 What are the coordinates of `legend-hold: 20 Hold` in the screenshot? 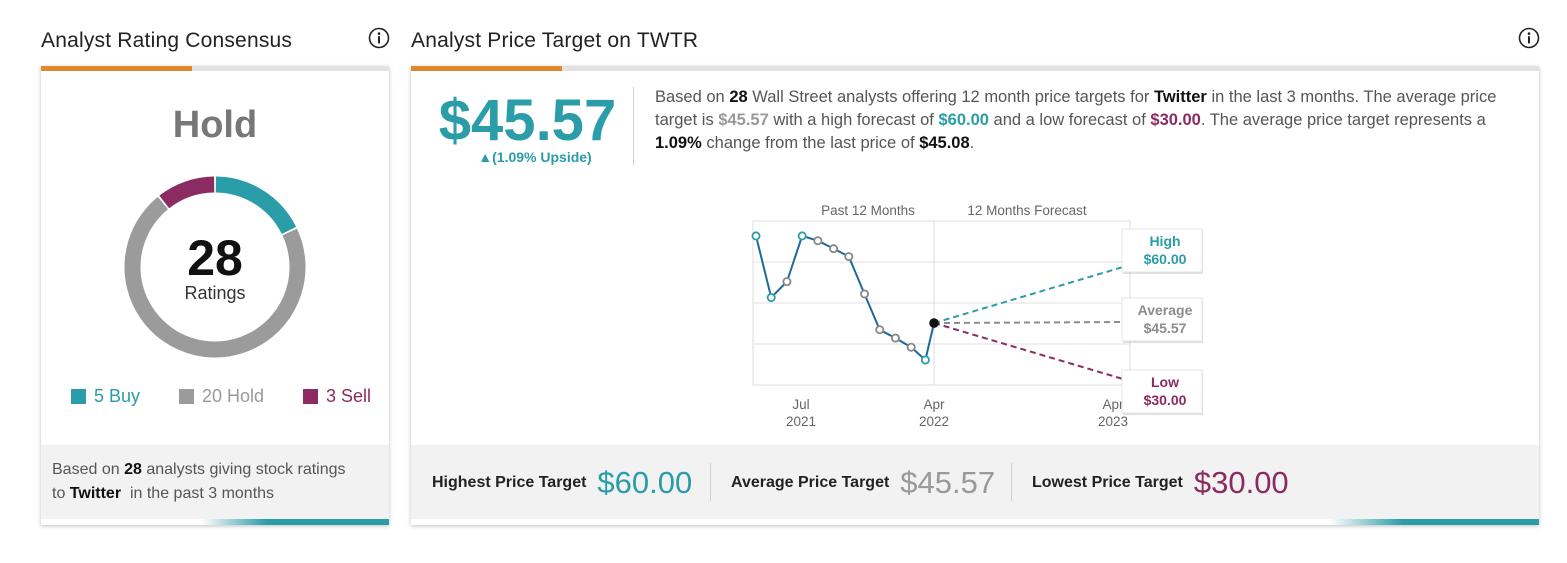 It's located at (221, 396).